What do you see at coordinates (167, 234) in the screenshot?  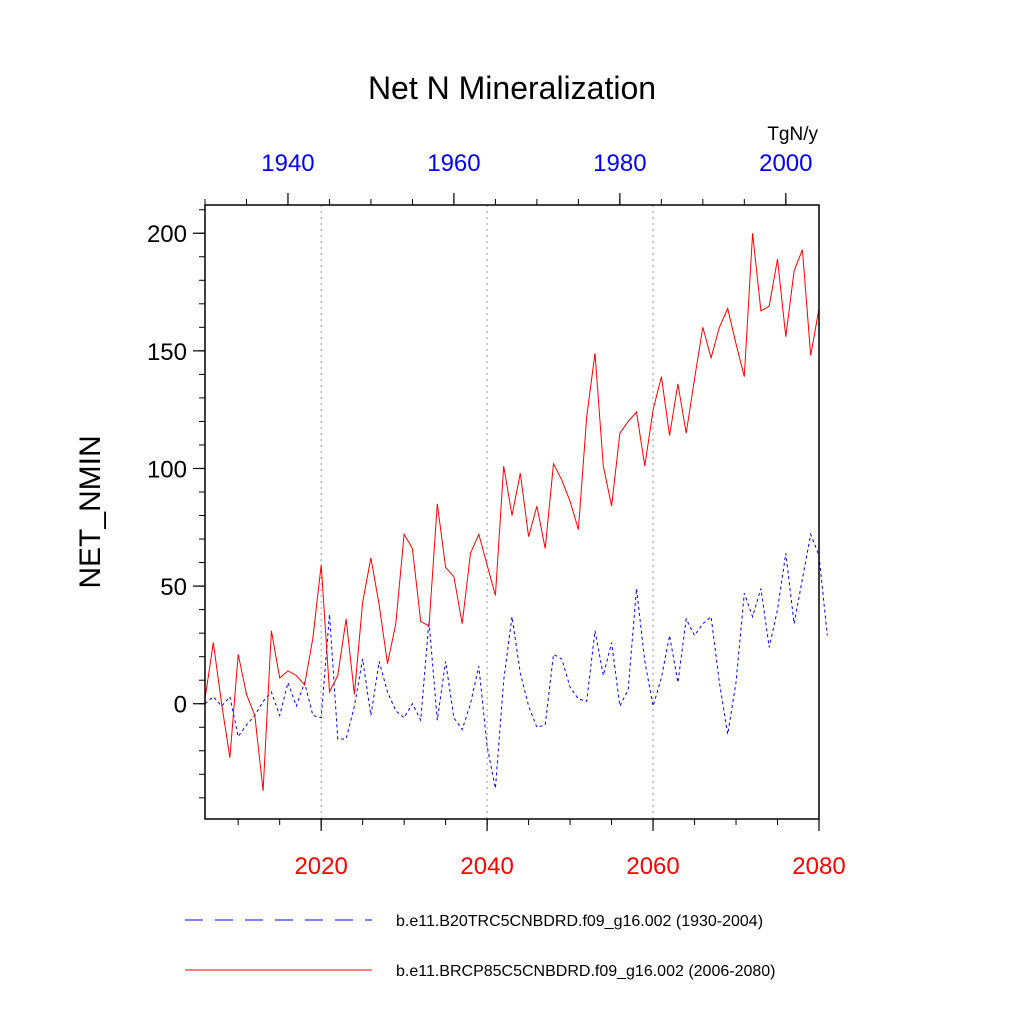 I see `y-tick-label: 200` at bounding box center [167, 234].